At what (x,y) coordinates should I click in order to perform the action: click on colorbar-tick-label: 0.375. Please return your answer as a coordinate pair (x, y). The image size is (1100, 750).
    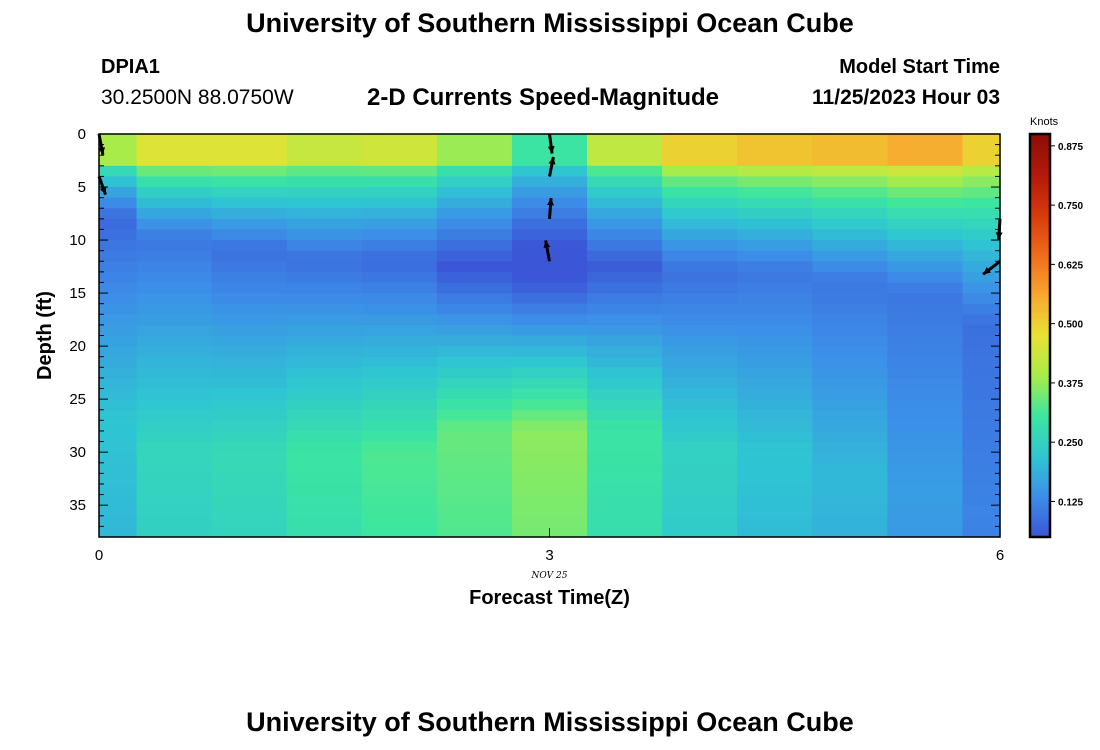
    Looking at the image, I should click on (1070, 384).